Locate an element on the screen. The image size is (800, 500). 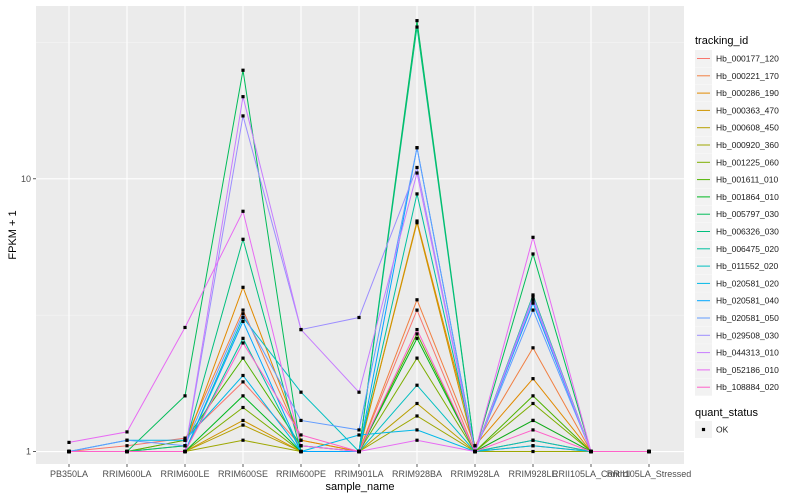
y-axis-title: FPKM + 1 is located at coordinates (13, 234).